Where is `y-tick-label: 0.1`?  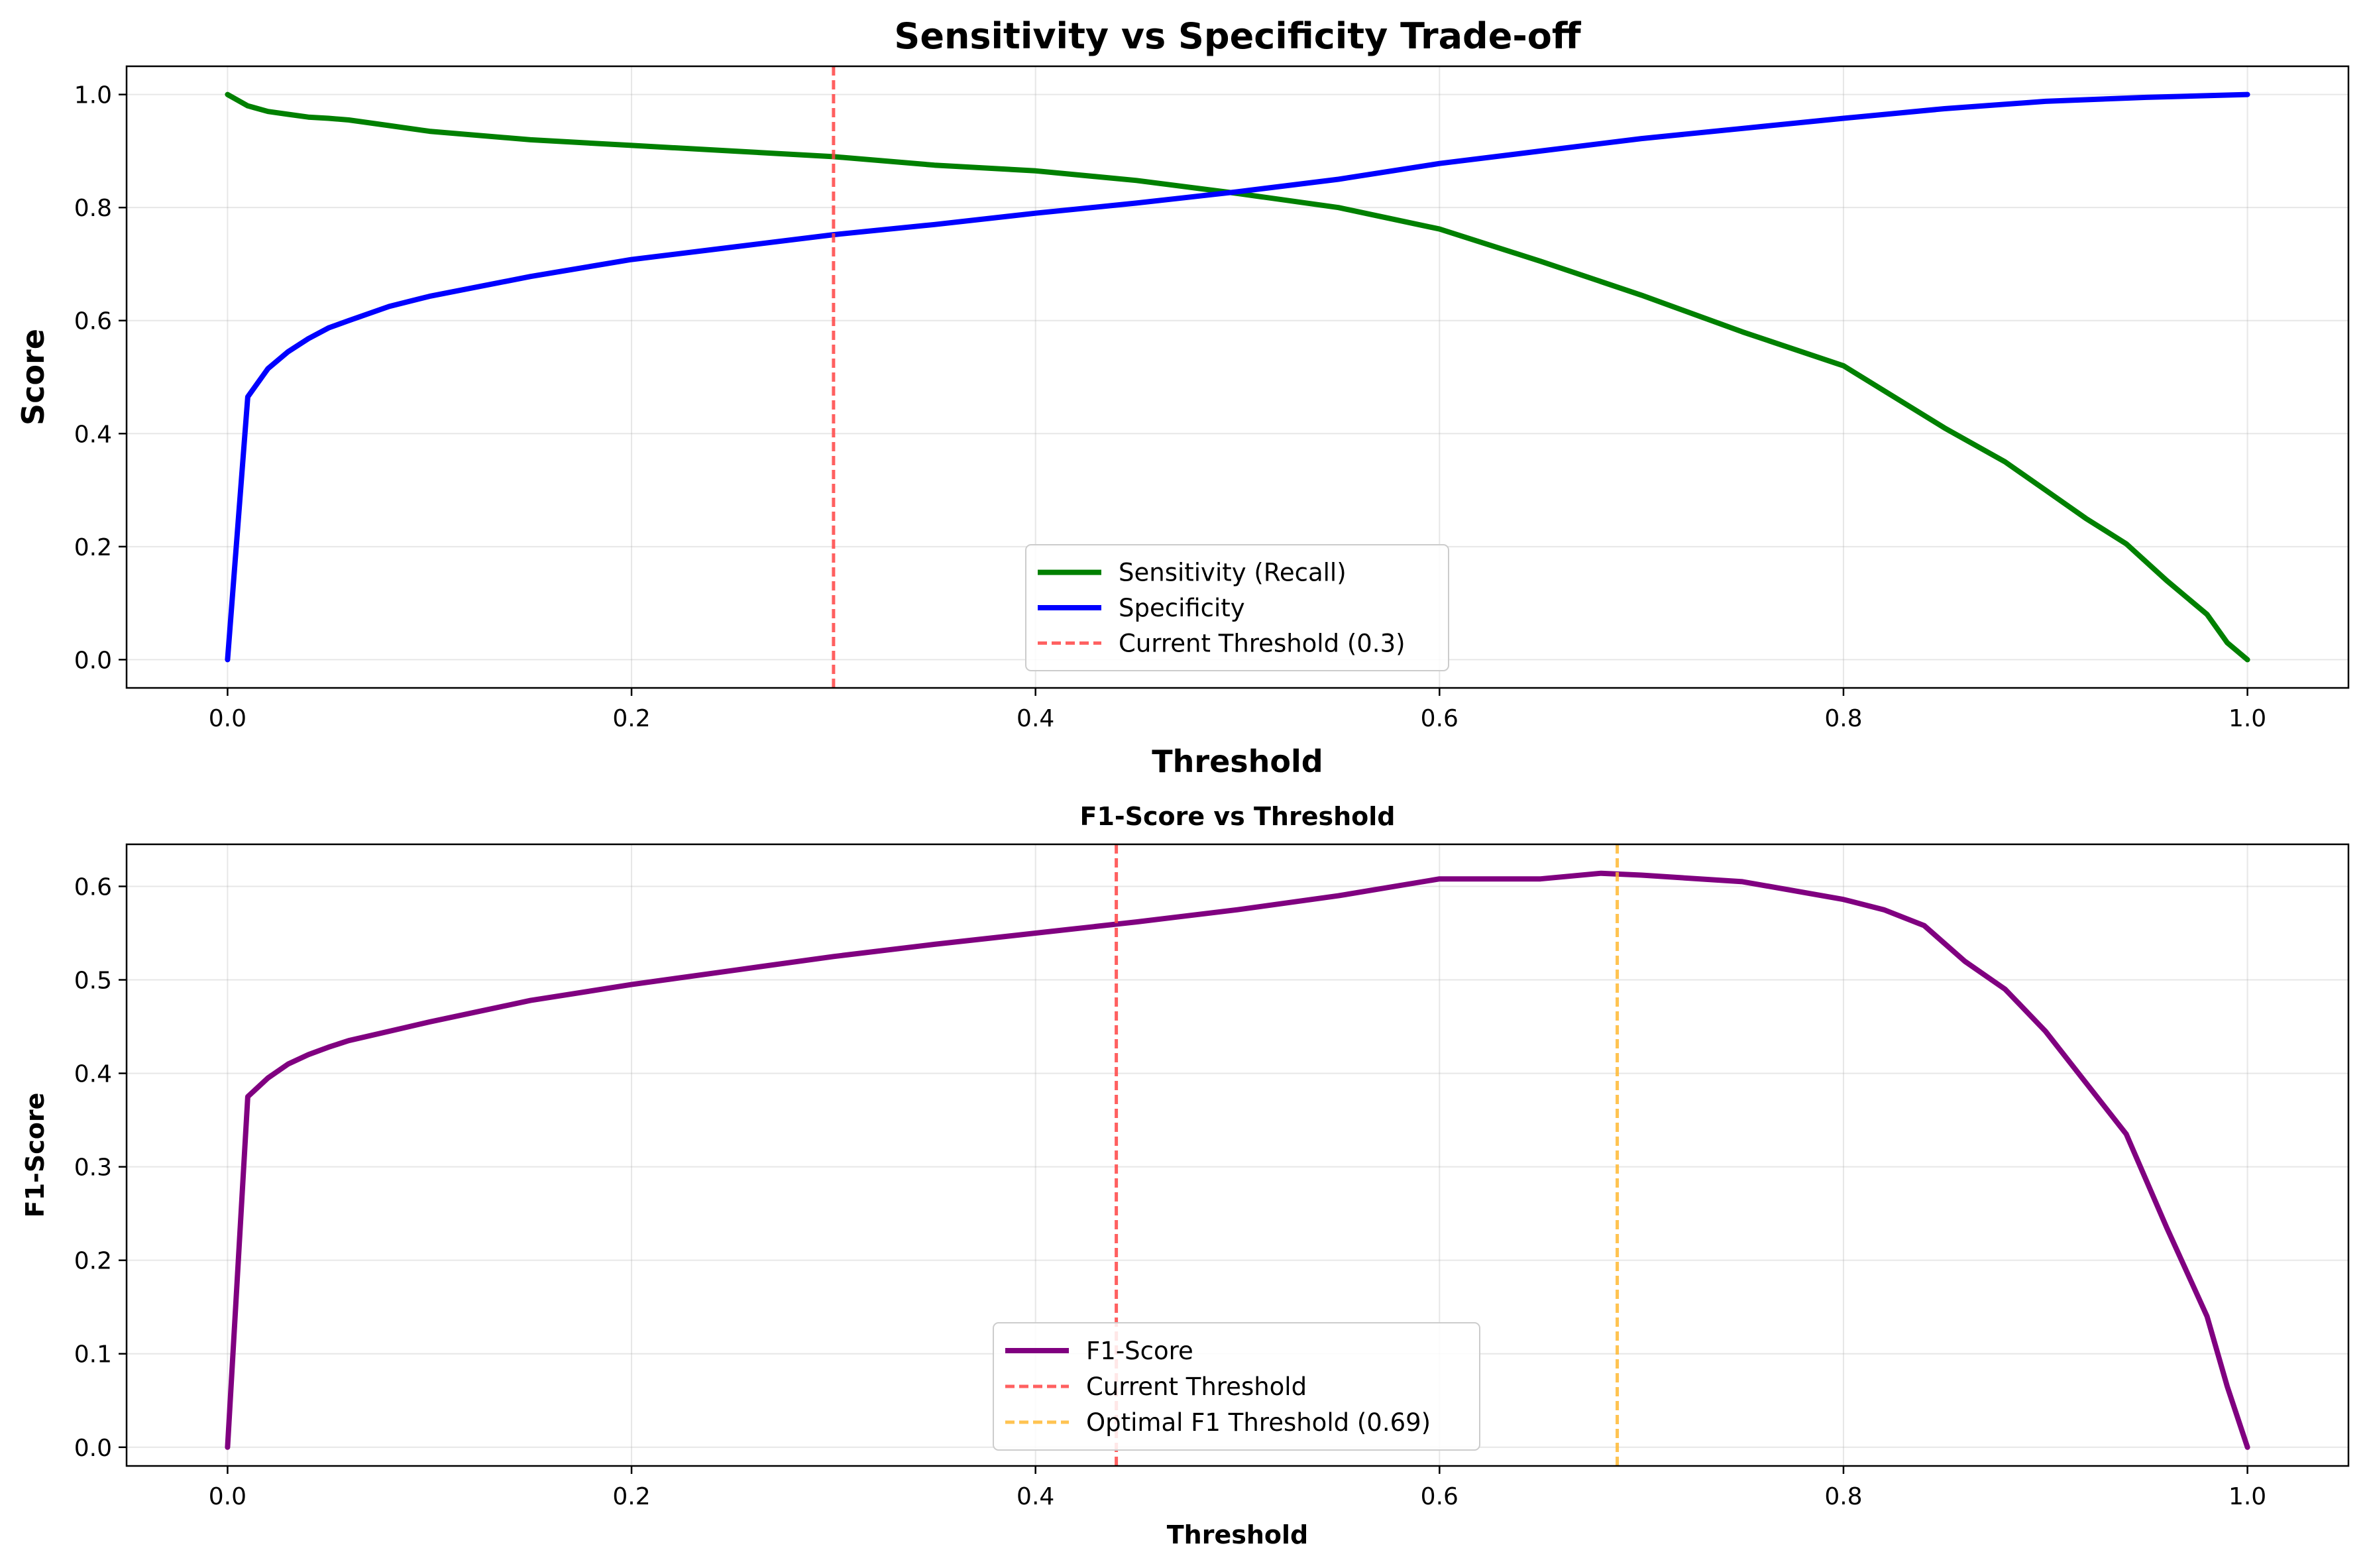 y-tick-label: 0.1 is located at coordinates (93, 1355).